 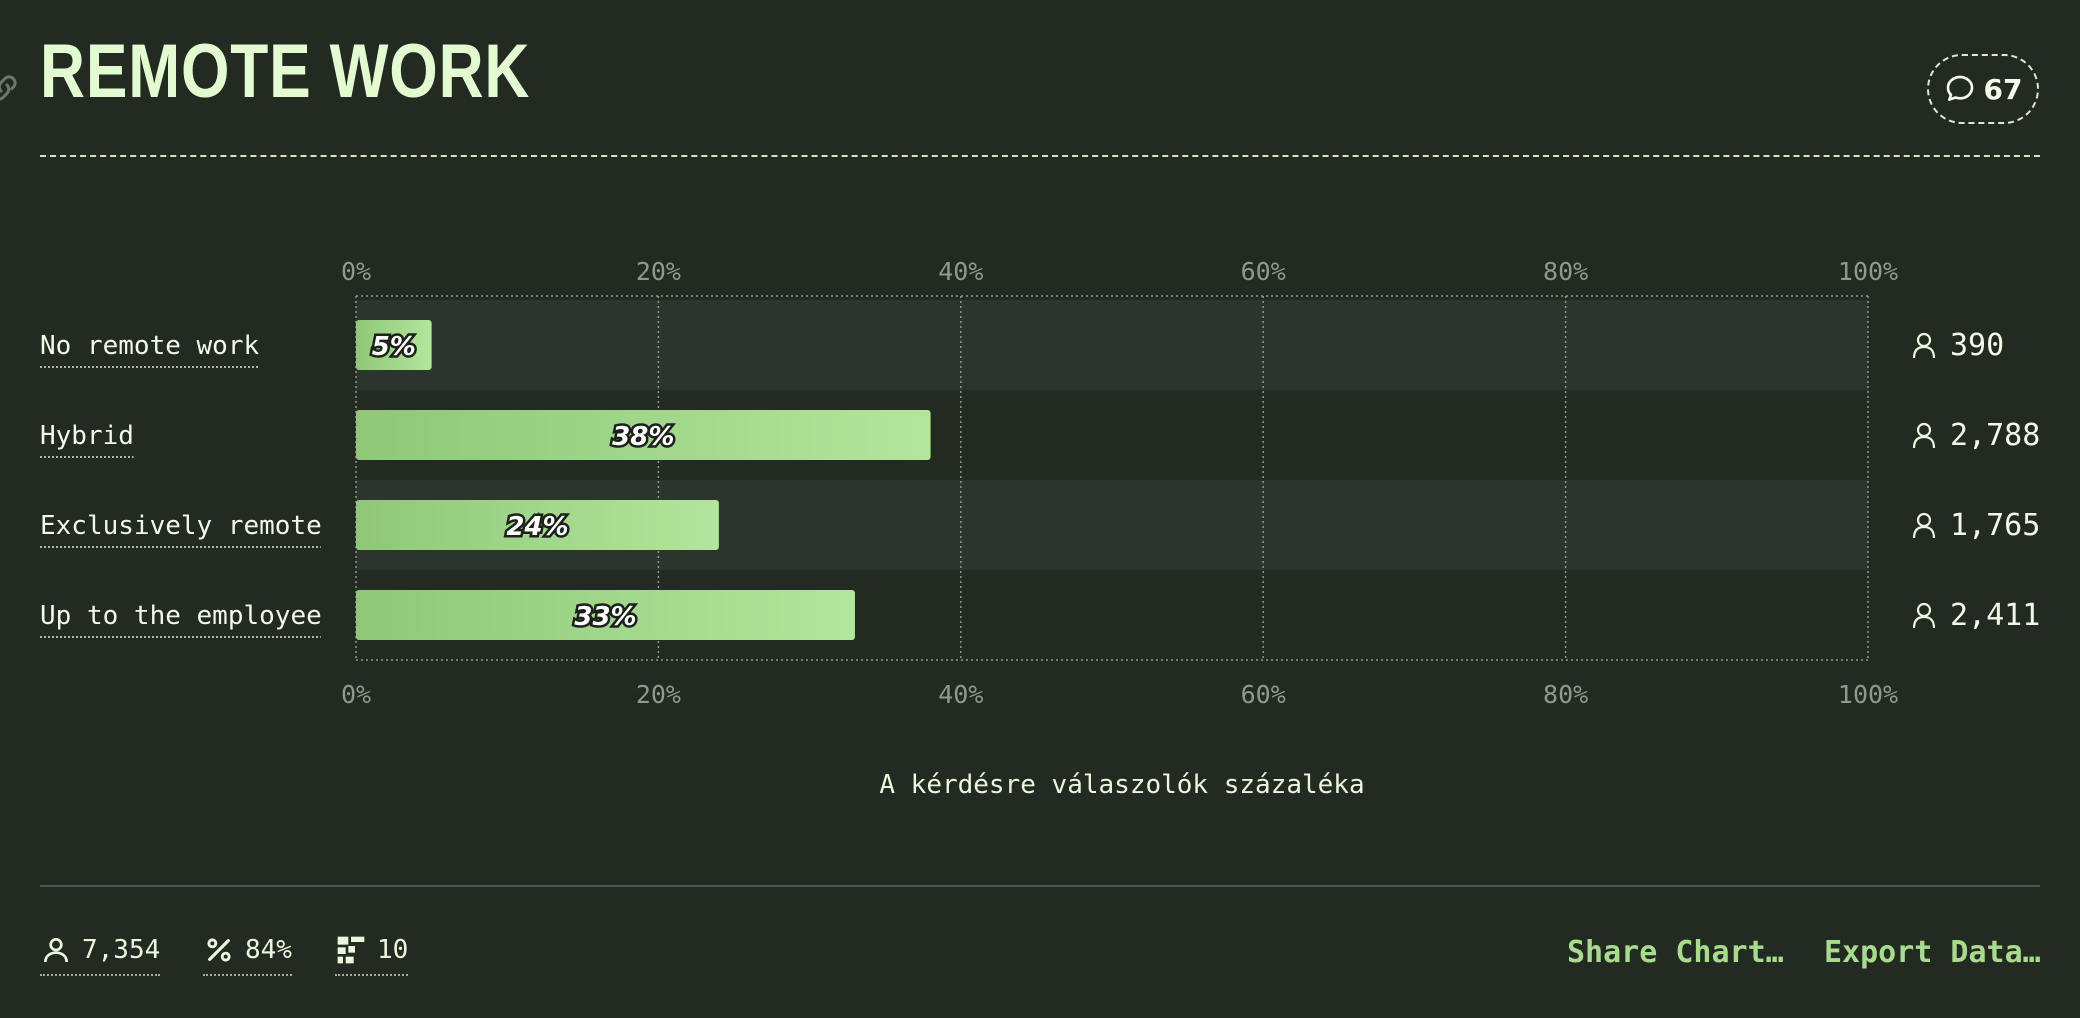 I want to click on total-respondents: 7,354, so click(x=100, y=953).